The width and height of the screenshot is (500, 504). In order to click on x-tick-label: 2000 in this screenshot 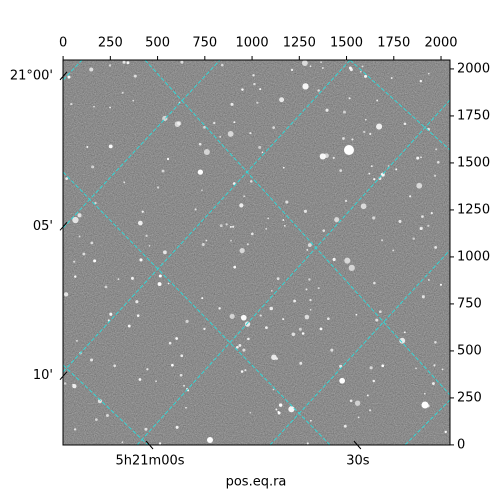, I will do `click(440, 43)`.